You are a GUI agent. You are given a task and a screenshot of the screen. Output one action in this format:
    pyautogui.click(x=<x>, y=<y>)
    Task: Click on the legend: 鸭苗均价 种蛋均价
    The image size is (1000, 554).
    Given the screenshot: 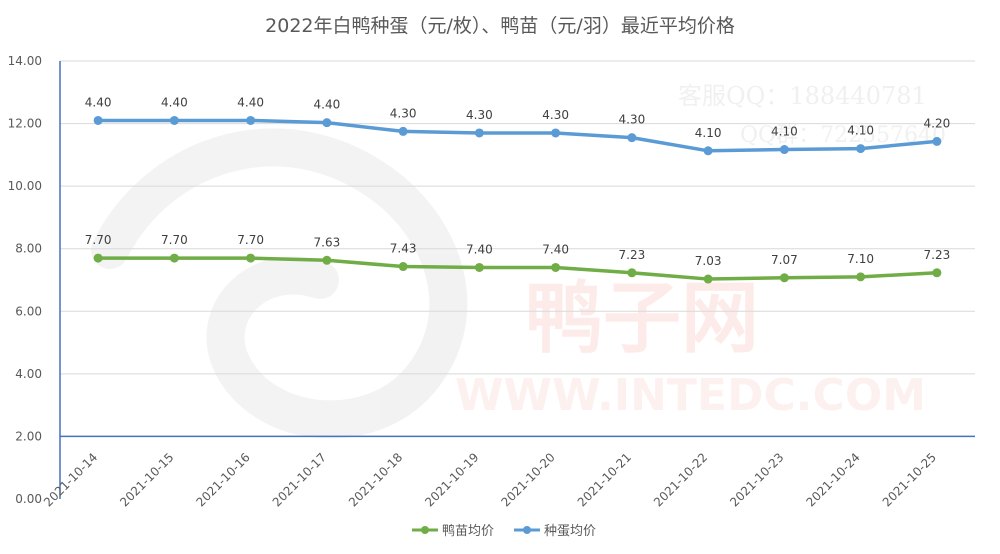 What is the action you would take?
    pyautogui.click(x=504, y=531)
    